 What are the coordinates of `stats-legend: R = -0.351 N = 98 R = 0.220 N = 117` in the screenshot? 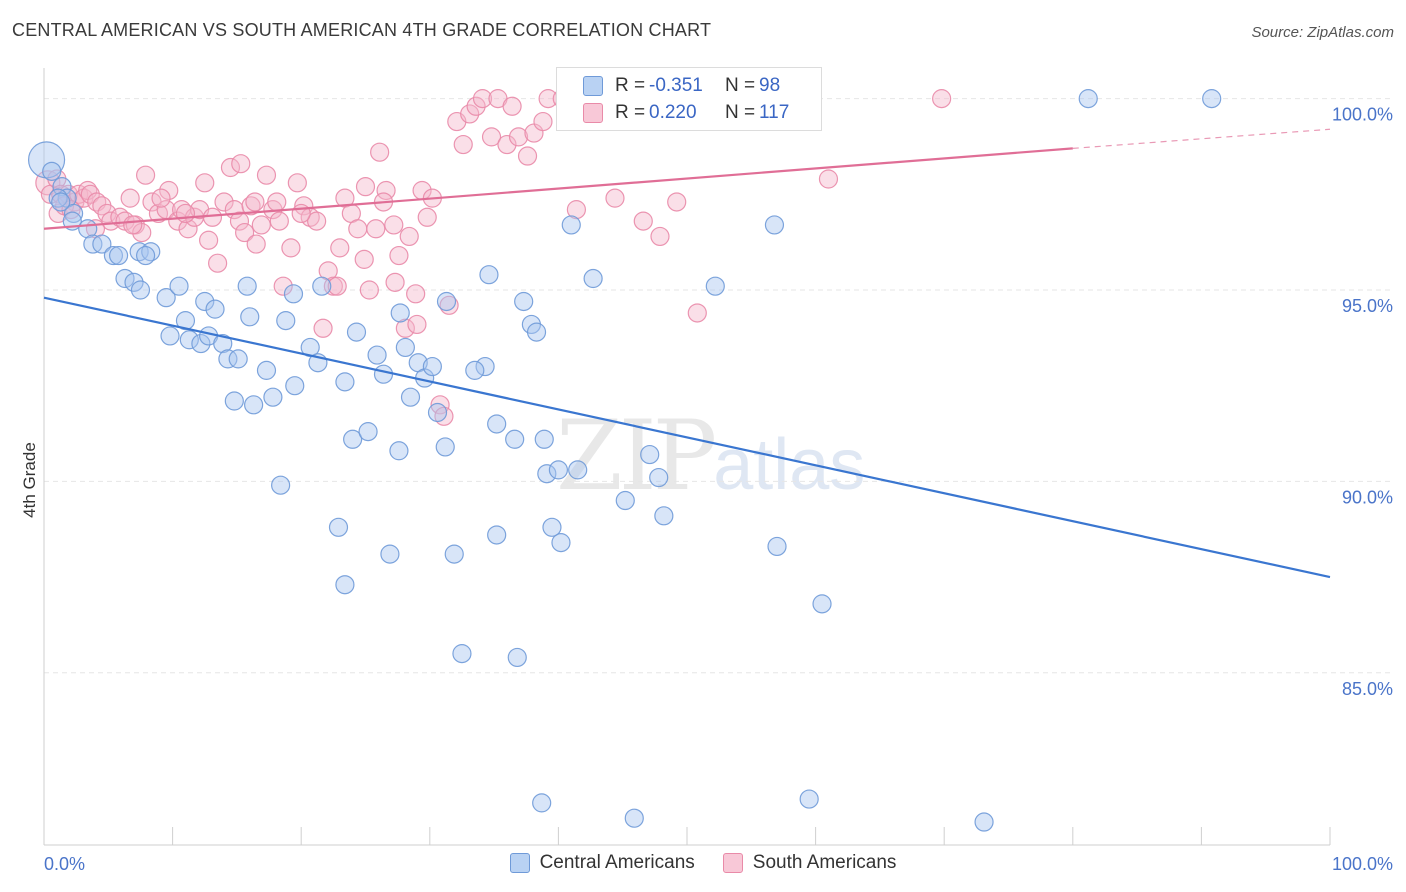 It's located at (689, 99).